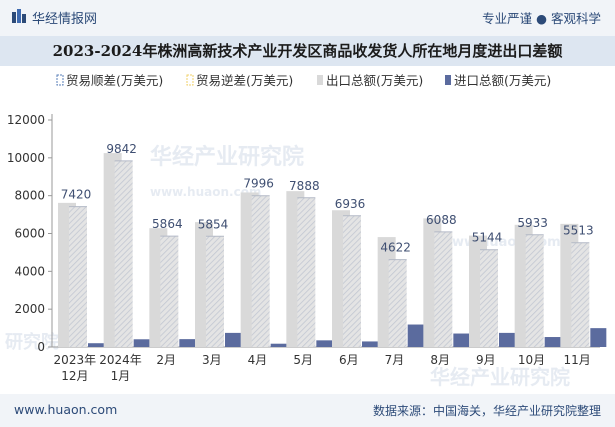  What do you see at coordinates (213, 224) in the screenshot?
I see `data-label: 5854` at bounding box center [213, 224].